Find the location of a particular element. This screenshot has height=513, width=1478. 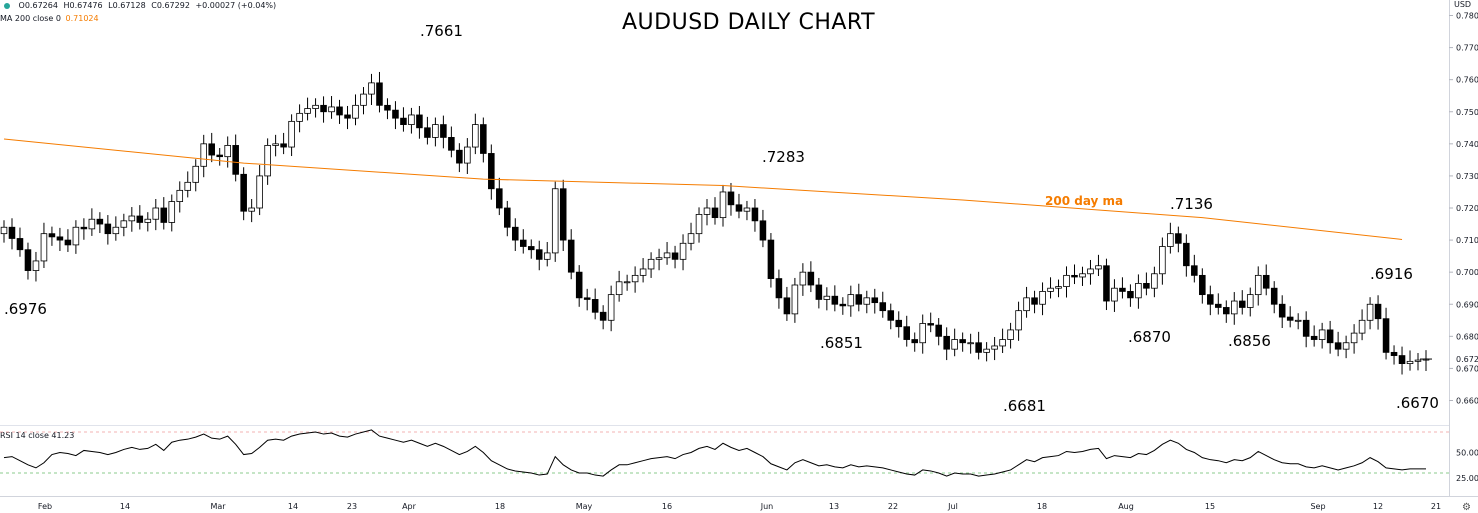

x-tick-label: 14 is located at coordinates (293, 506).